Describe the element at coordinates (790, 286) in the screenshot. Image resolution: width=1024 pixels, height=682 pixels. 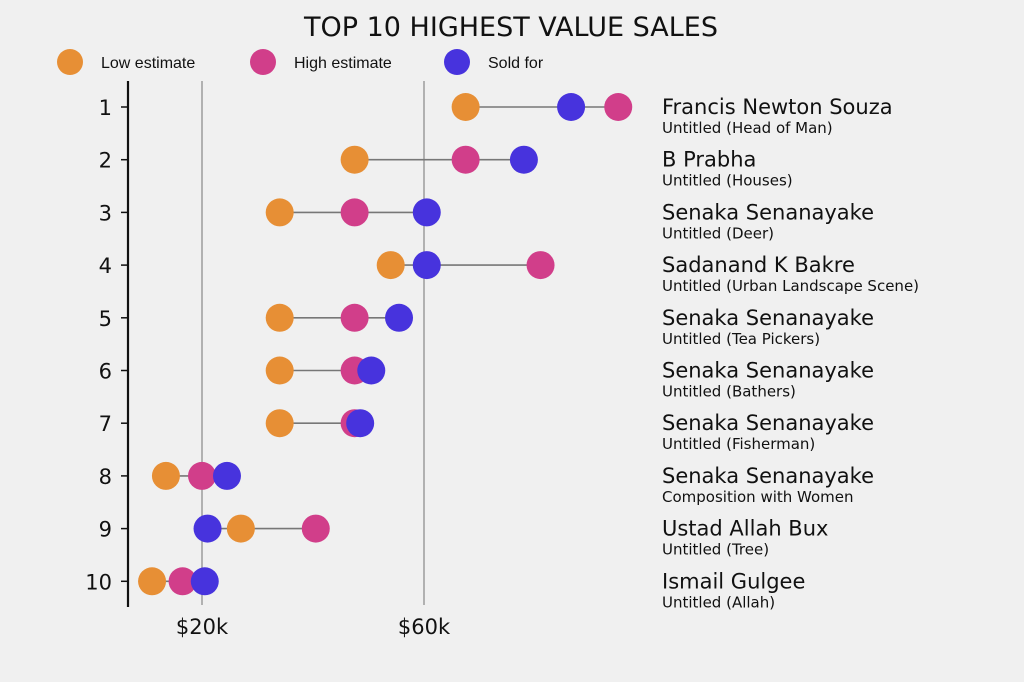
I see `artwork-title: Untitled (Urban Landscape Scene)` at that location.